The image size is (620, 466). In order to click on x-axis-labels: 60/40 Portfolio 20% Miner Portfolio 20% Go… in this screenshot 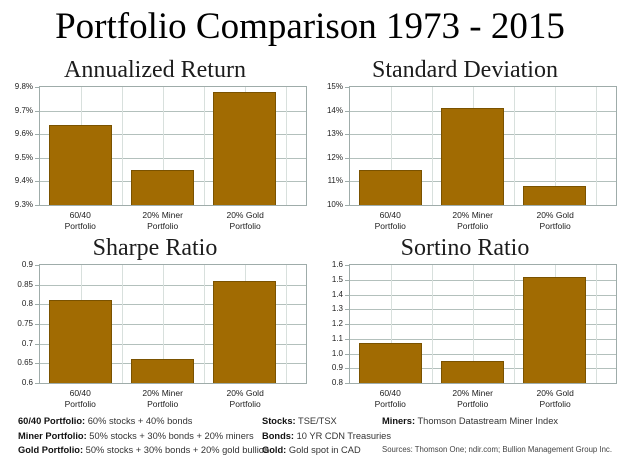, I will do `click(173, 222)`.